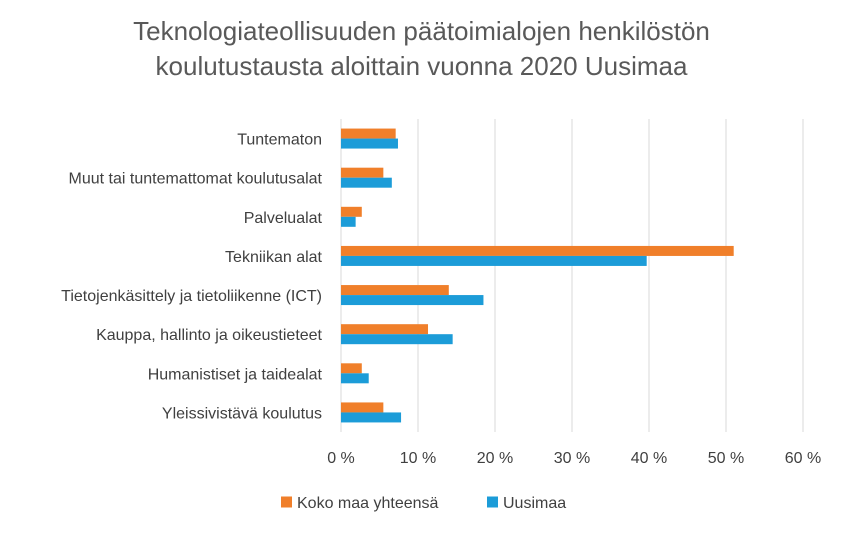 The width and height of the screenshot is (843, 534). Describe the element at coordinates (235, 374) in the screenshot. I see `category-label: Humanistiset ja taidealat` at that location.